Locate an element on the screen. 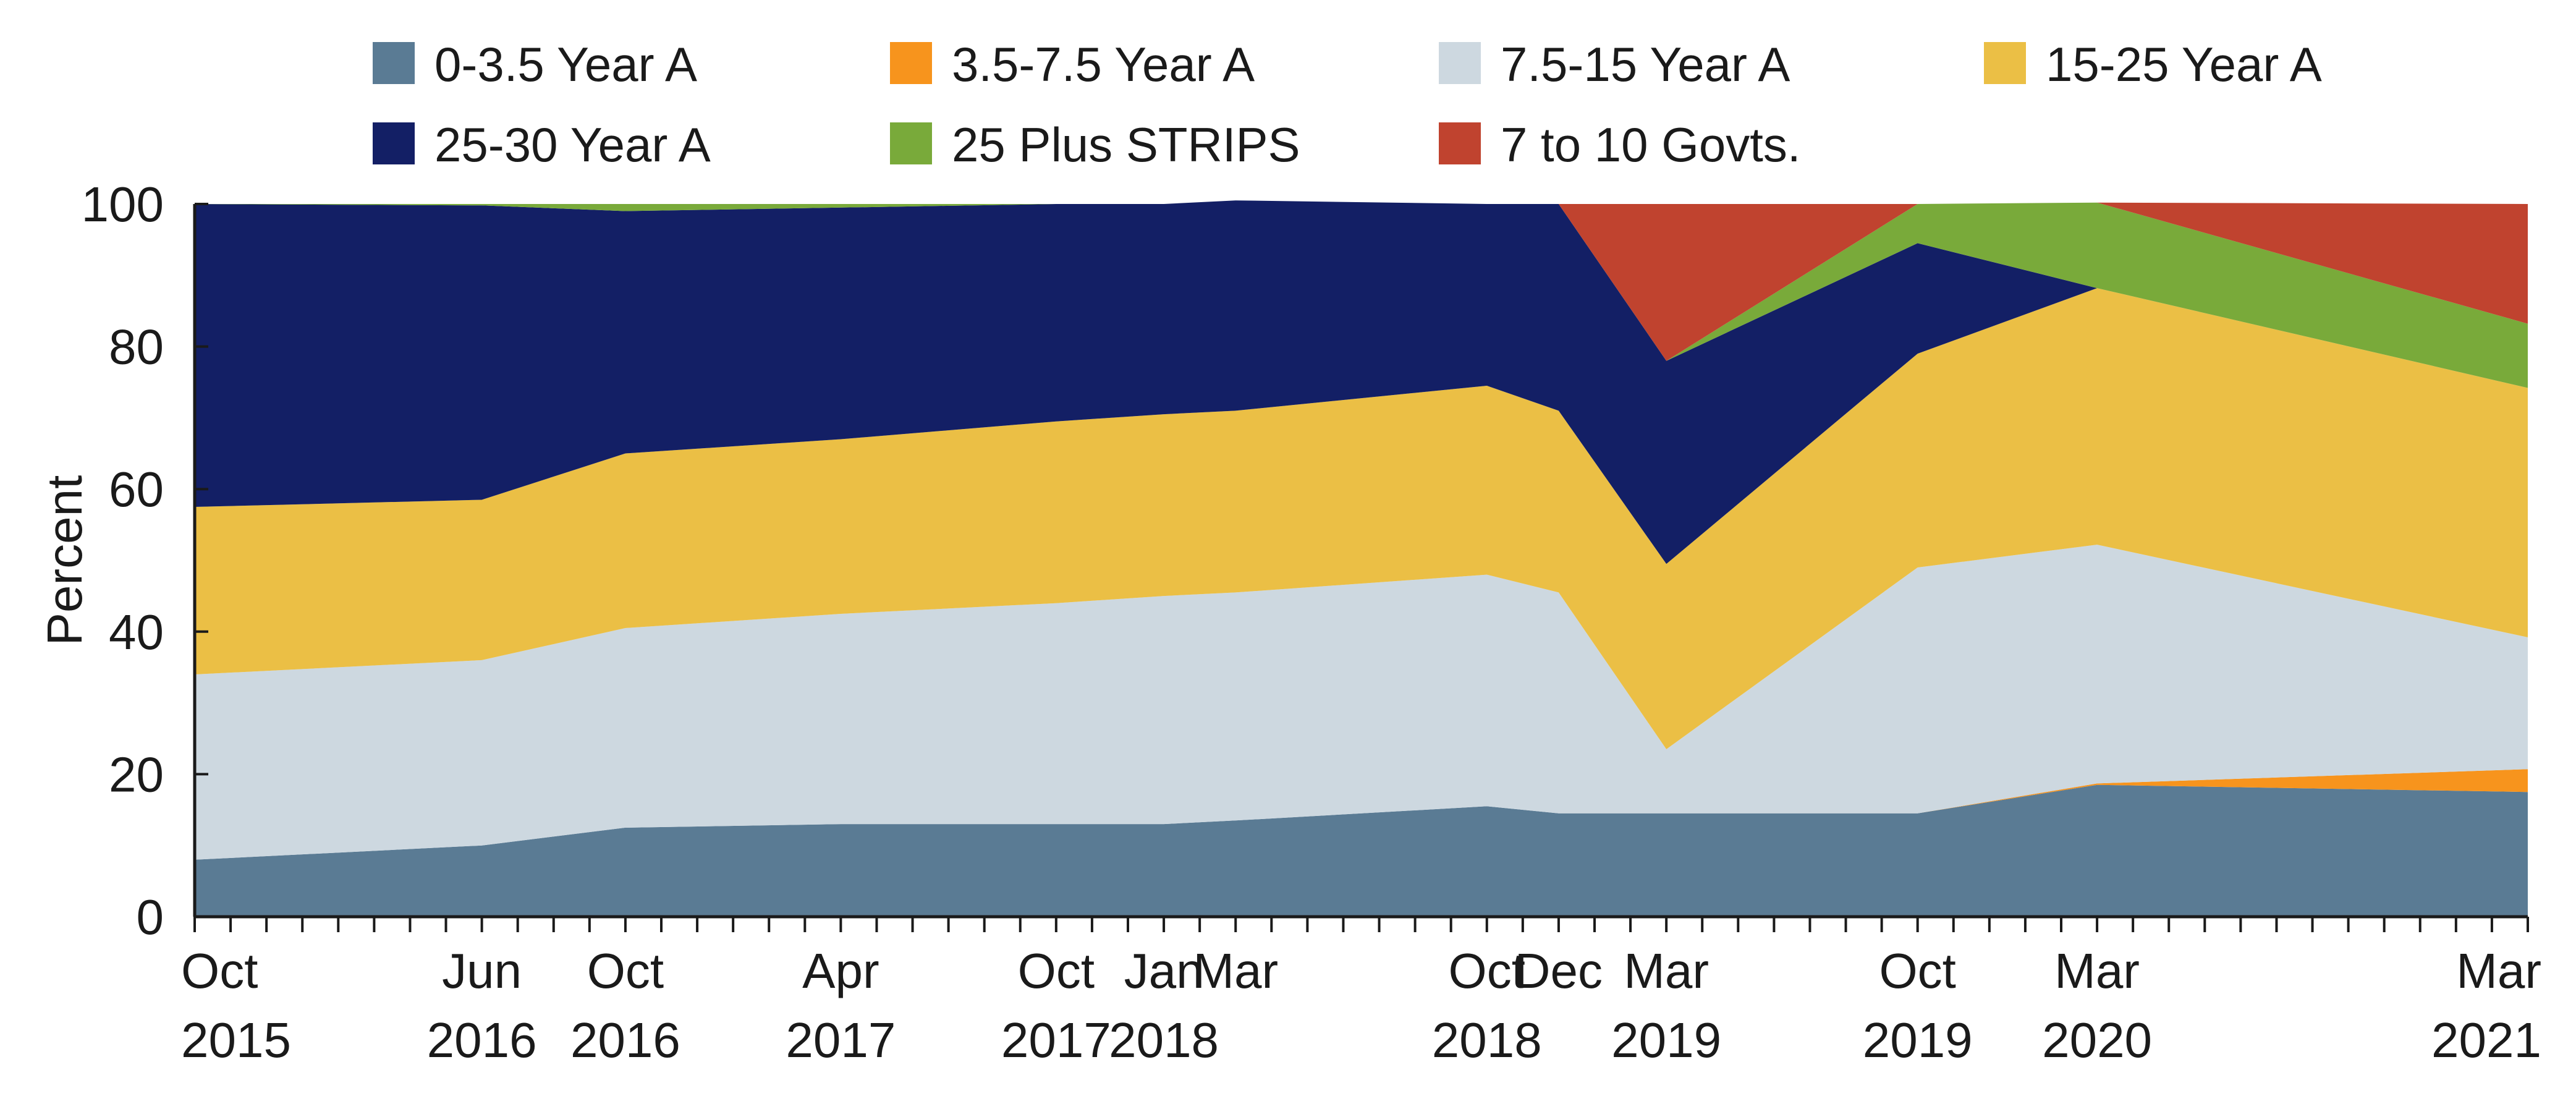 Image resolution: width=2576 pixels, height=1096 pixels. legend-swatch-25-30-year-a is located at coordinates (394, 143).